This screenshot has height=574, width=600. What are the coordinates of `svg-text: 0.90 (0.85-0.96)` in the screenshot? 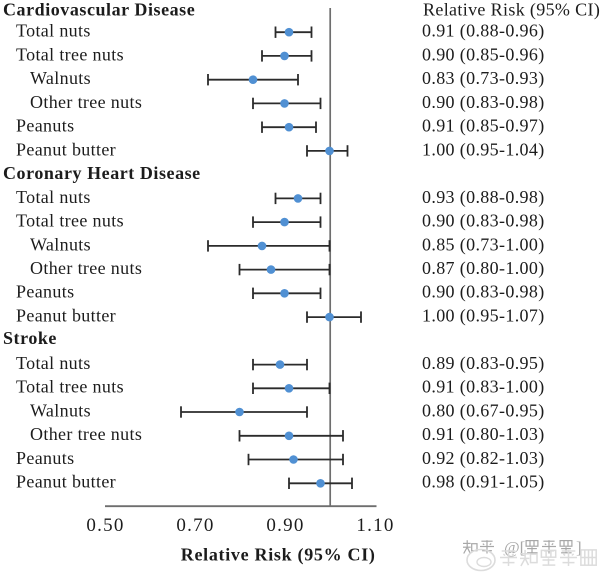 It's located at (483, 54).